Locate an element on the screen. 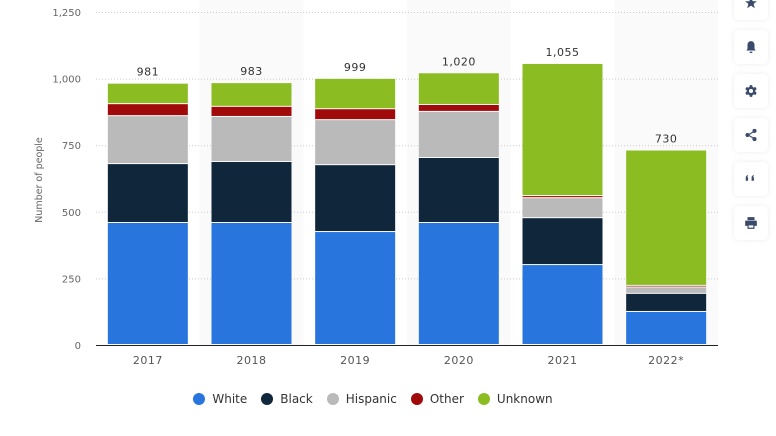  y-tick-label: 500 is located at coordinates (71, 213).